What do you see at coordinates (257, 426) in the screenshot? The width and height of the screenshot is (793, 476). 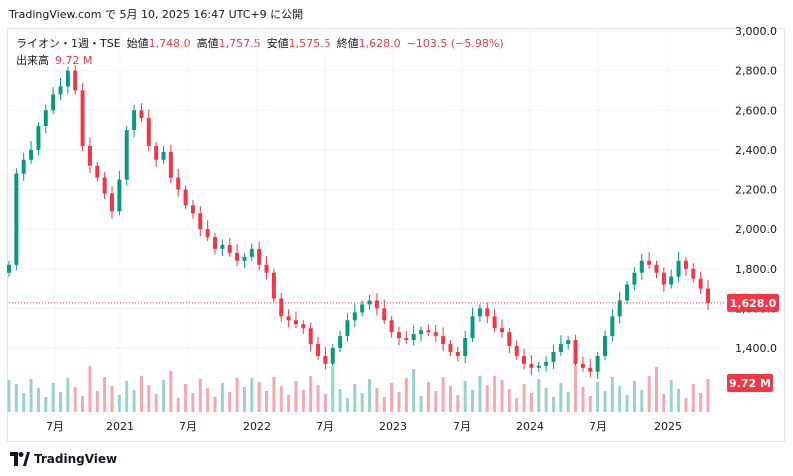 I see `x-tick-label: 2022` at bounding box center [257, 426].